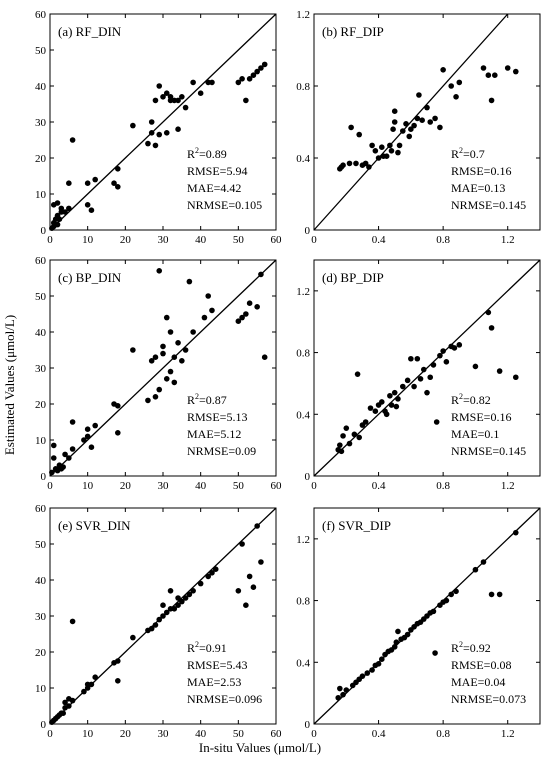 Image resolution: width=550 pixels, height=762 pixels. What do you see at coordinates (303, 602) in the screenshot?
I see `y-tick-label: 0.8` at bounding box center [303, 602].